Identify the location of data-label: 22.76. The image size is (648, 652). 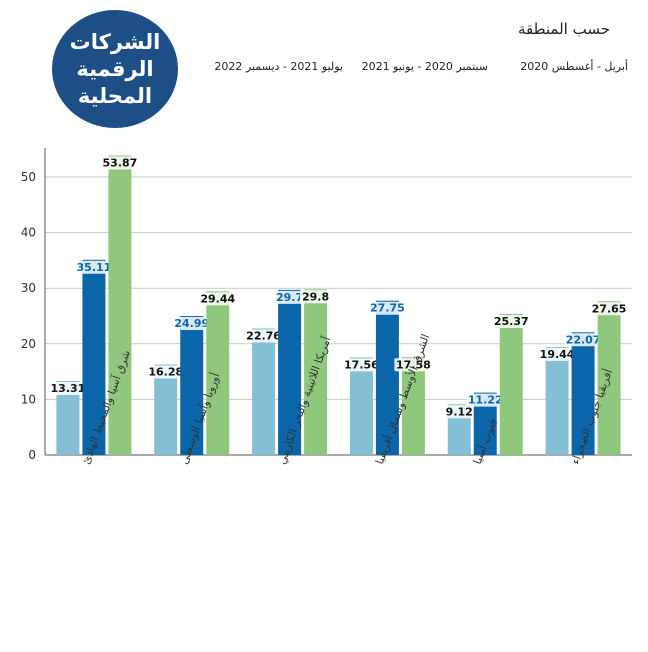
(263, 335).